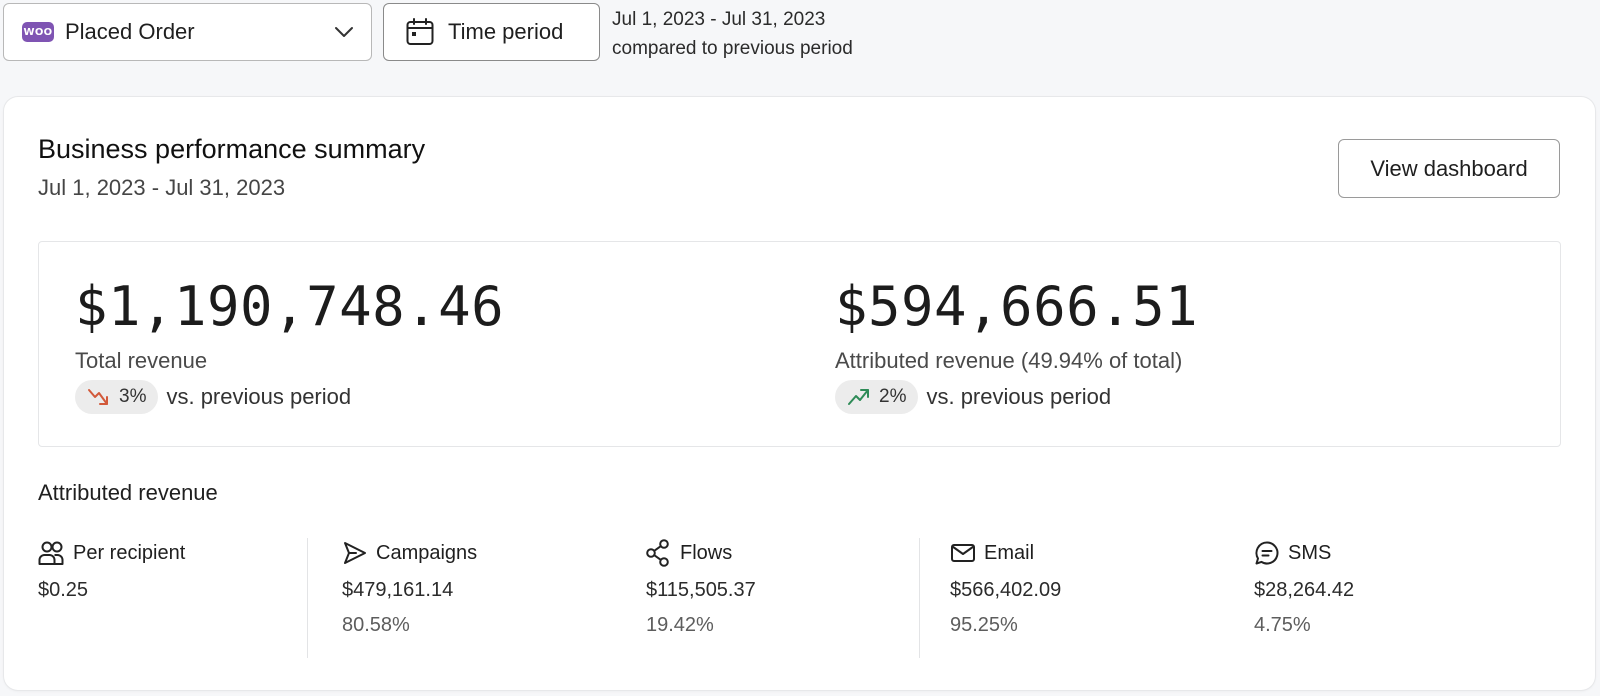 This screenshot has height=696, width=1600. Describe the element at coordinates (376, 625) in the screenshot. I see `channel-percent: 80.58%` at that location.